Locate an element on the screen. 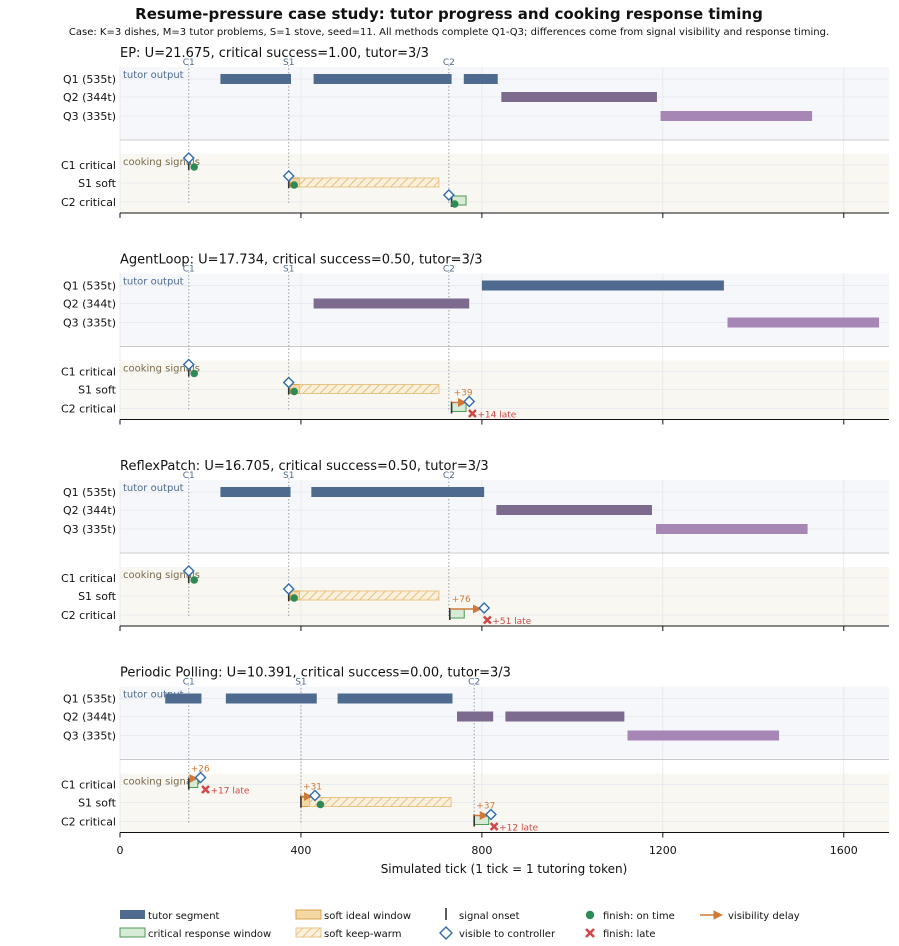 The height and width of the screenshot is (946, 899). legend-ontime-swatch is located at coordinates (590, 915).